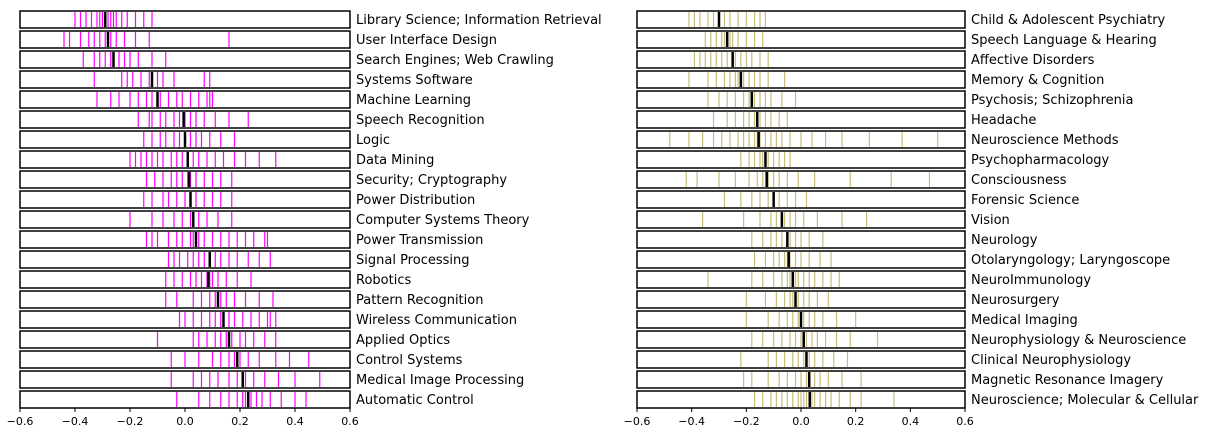 This screenshot has height=434, width=1225. What do you see at coordinates (409, 360) in the screenshot?
I see `row-label: Control Systems` at bounding box center [409, 360].